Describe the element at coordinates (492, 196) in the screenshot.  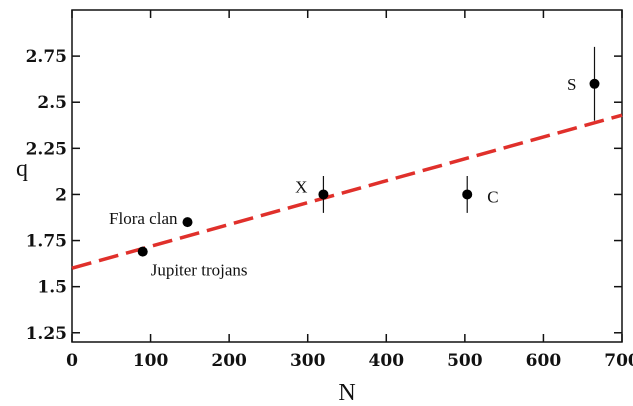
I see `point-label: C` at that location.